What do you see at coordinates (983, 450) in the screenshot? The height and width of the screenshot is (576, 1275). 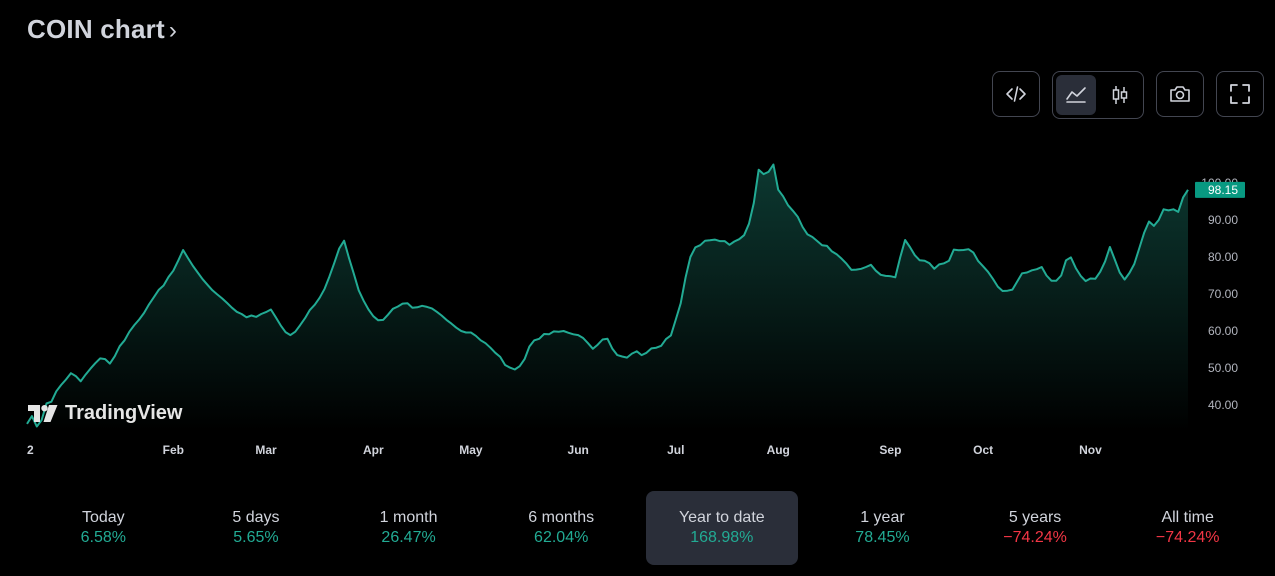 I see `x-axis-tick-label: Oct` at bounding box center [983, 450].